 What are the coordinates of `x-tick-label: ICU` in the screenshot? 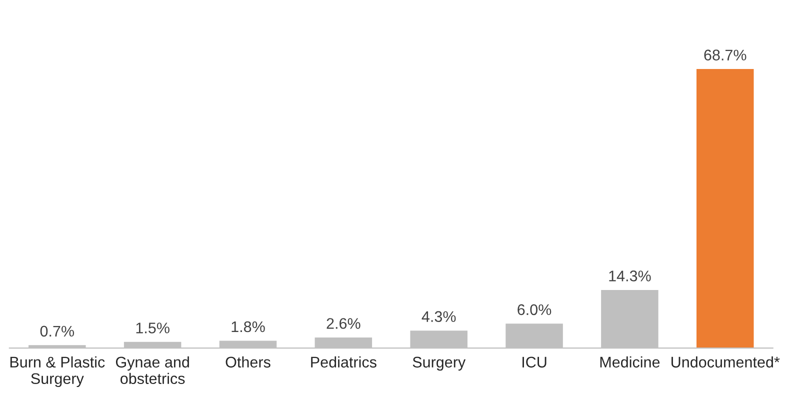 It's located at (534, 362).